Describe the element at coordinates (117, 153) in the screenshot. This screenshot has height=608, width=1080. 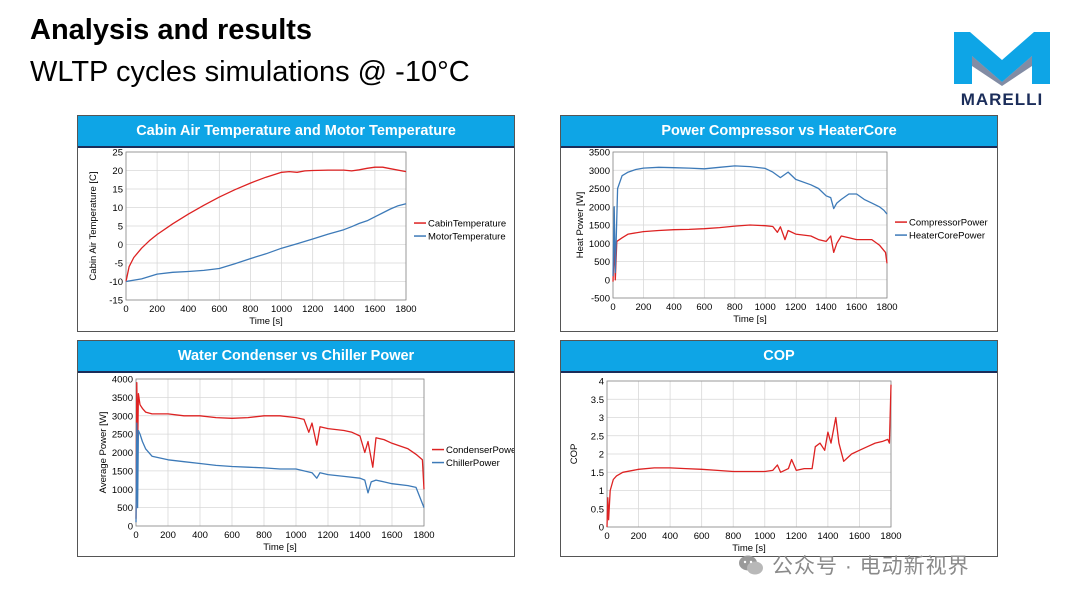
I see `y-tick-label: 25` at that location.